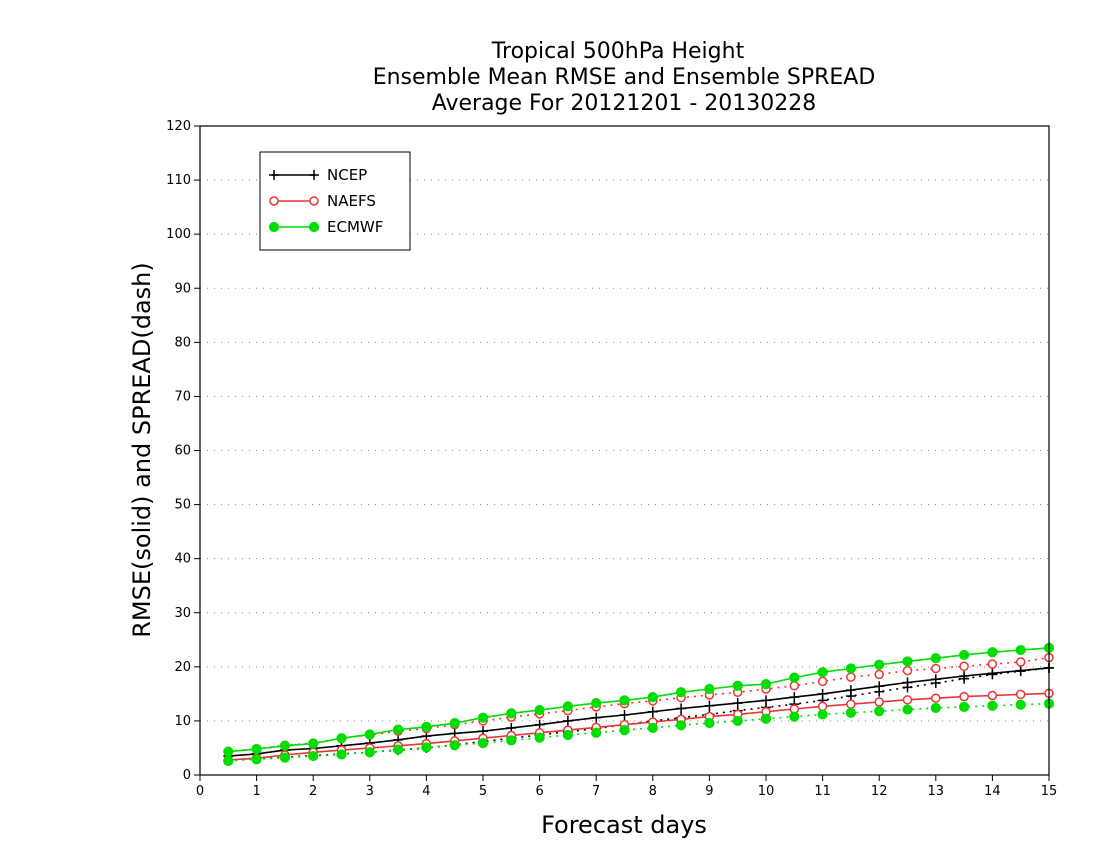 The image size is (1100, 850). I want to click on y-axis-title: RMSE(solid) and SPREAD(dash), so click(142, 450).